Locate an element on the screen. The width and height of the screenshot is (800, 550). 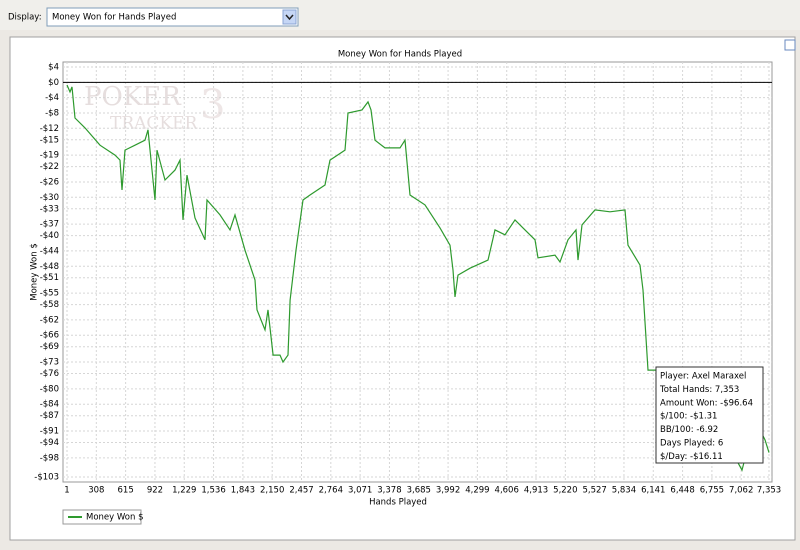
x-tick-label: 308 is located at coordinates (96, 491).